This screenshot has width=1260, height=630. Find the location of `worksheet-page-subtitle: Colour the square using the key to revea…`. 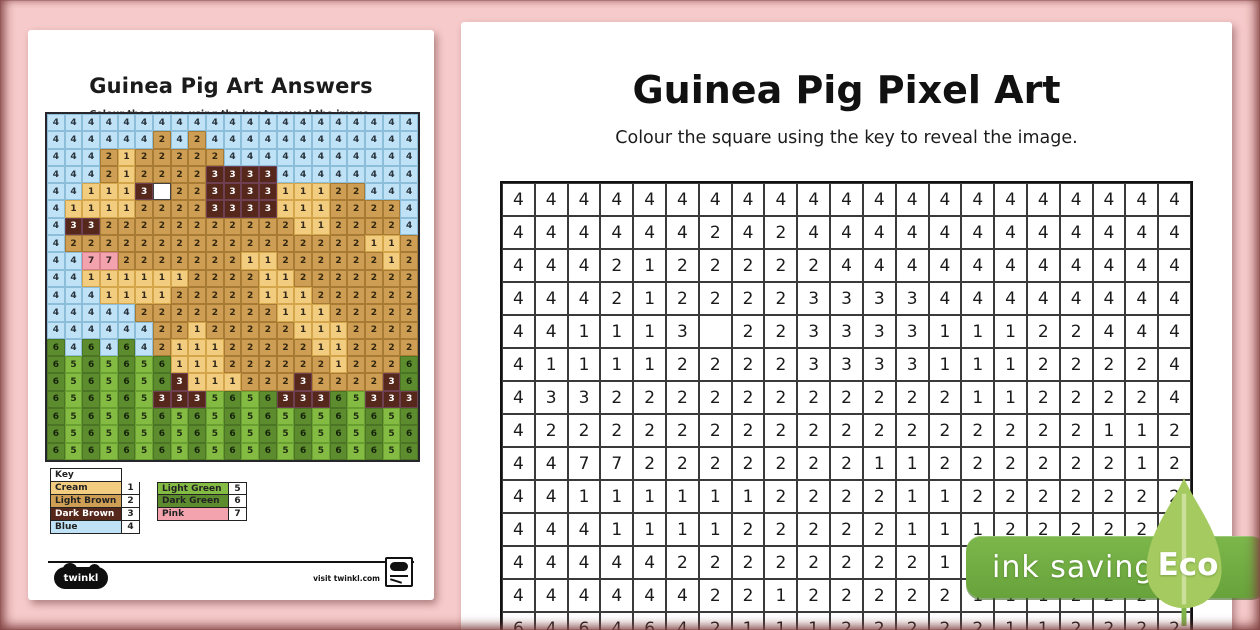

worksheet-page-subtitle: Colour the square using the key to revea… is located at coordinates (846, 138).